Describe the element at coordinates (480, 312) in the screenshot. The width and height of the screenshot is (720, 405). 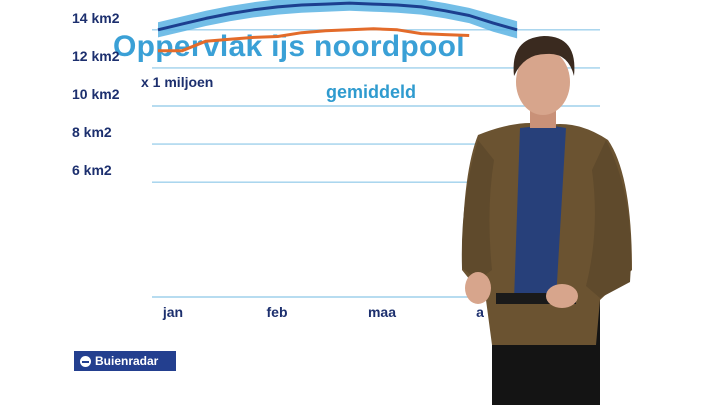
I see `x-tick-label: a` at that location.